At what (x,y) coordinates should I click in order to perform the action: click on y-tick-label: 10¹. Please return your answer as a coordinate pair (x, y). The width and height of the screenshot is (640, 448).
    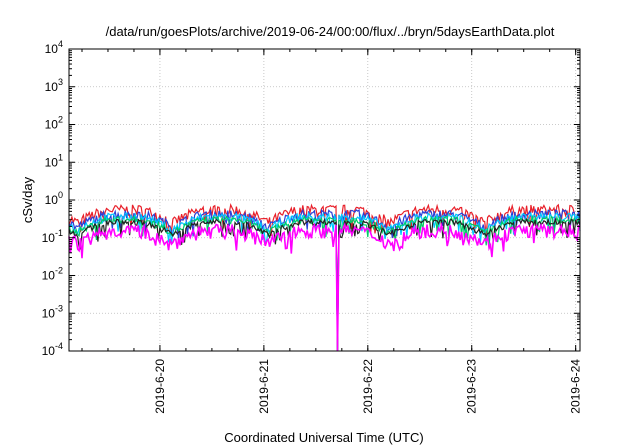
    Looking at the image, I should click on (54, 160).